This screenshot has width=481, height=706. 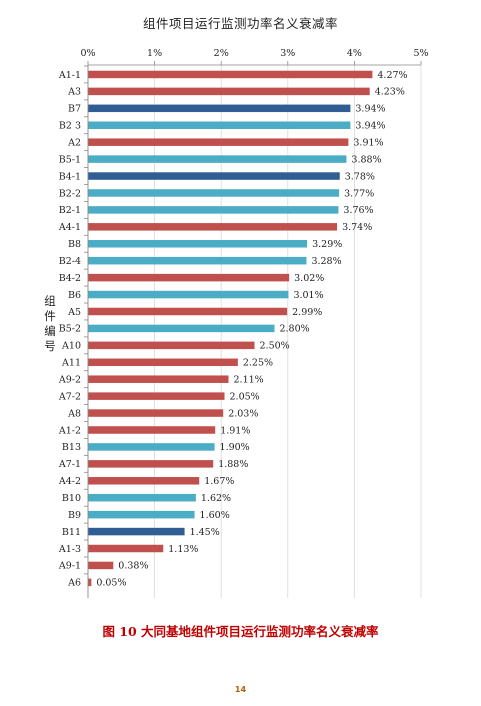 What do you see at coordinates (245, 396) in the screenshot?
I see `data-label: 2.05%` at bounding box center [245, 396].